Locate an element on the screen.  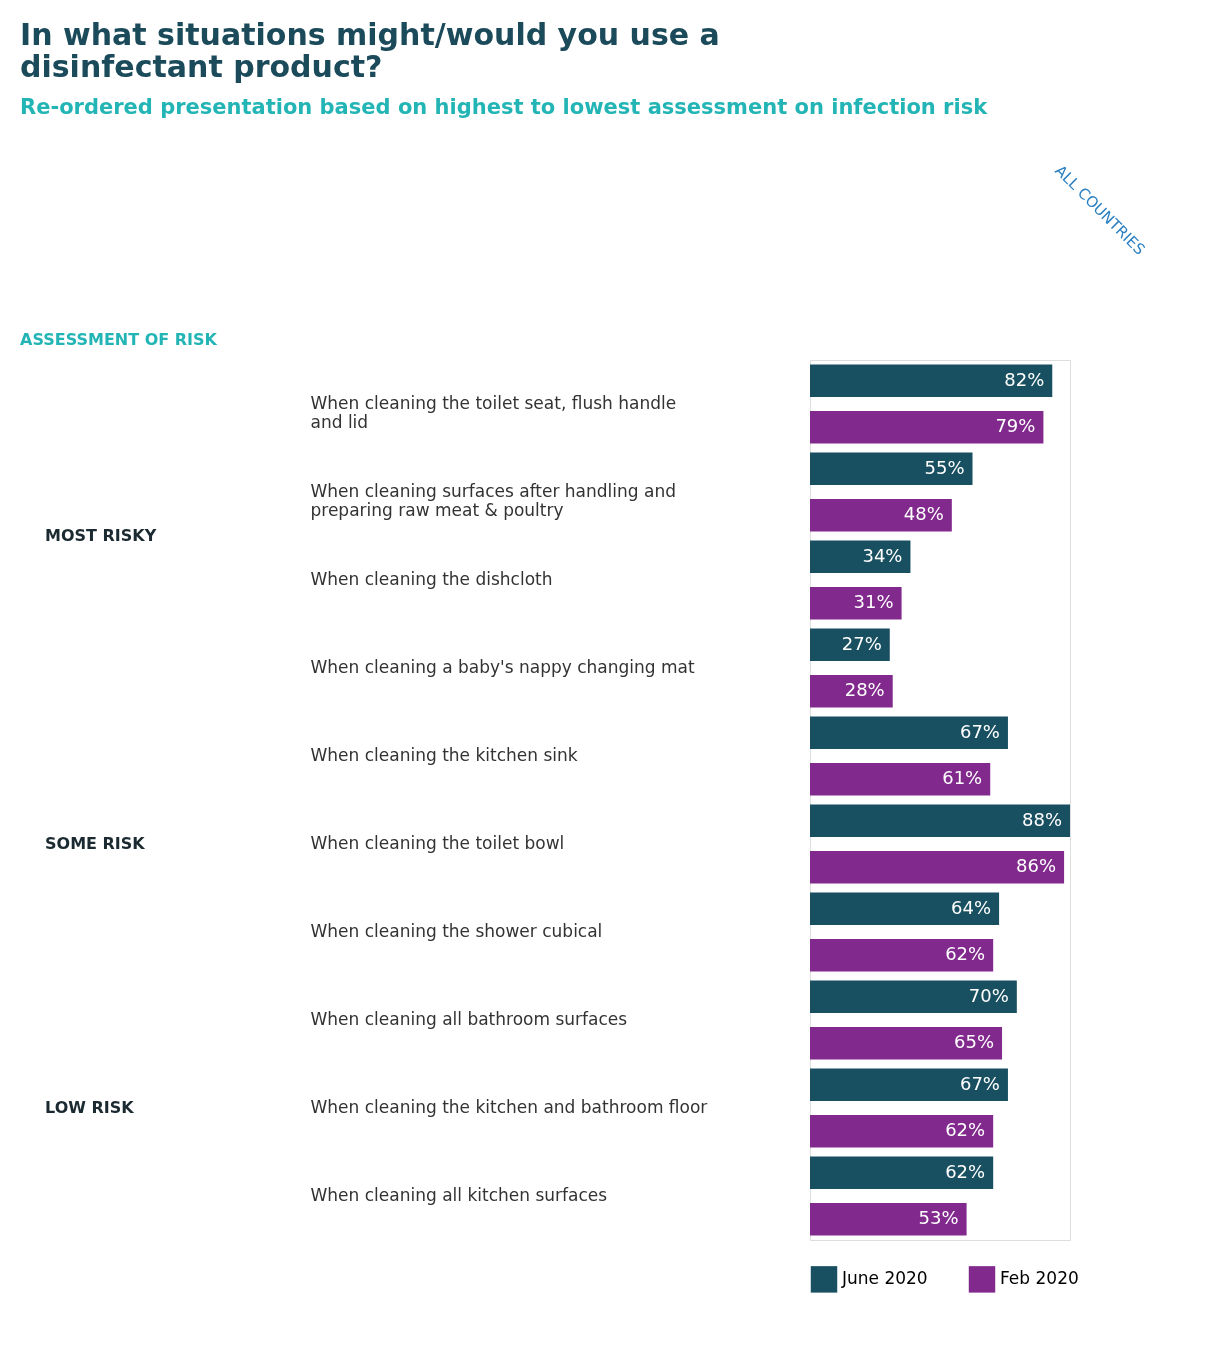
y-tick-label: When cleaning surfaces after handling and preparing raw meat & poultry is located at coordinates (493, 500).